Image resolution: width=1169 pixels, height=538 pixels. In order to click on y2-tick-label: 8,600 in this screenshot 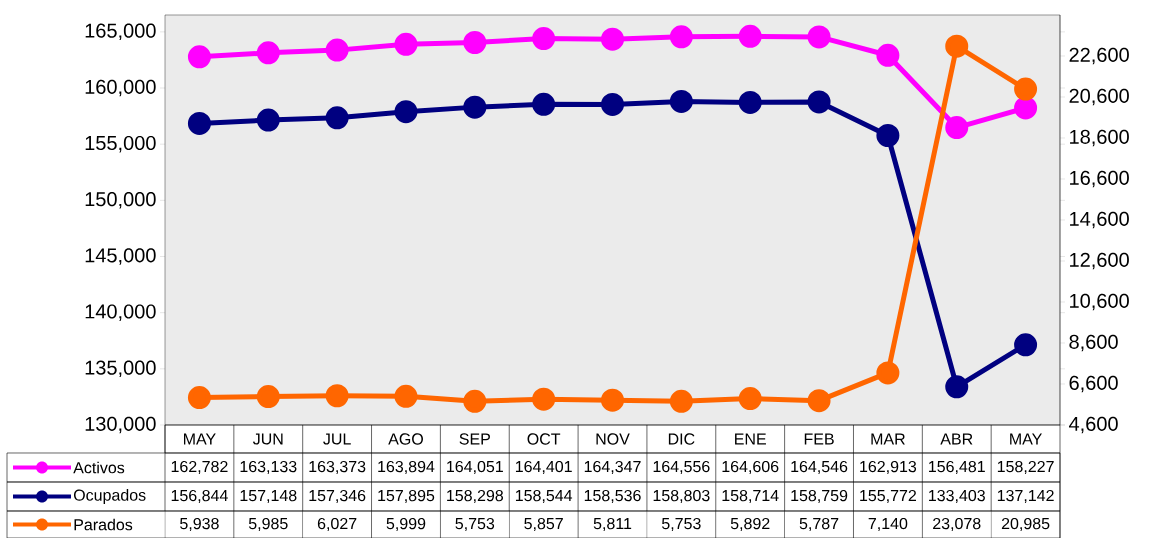, I will do `click(1093, 343)`.